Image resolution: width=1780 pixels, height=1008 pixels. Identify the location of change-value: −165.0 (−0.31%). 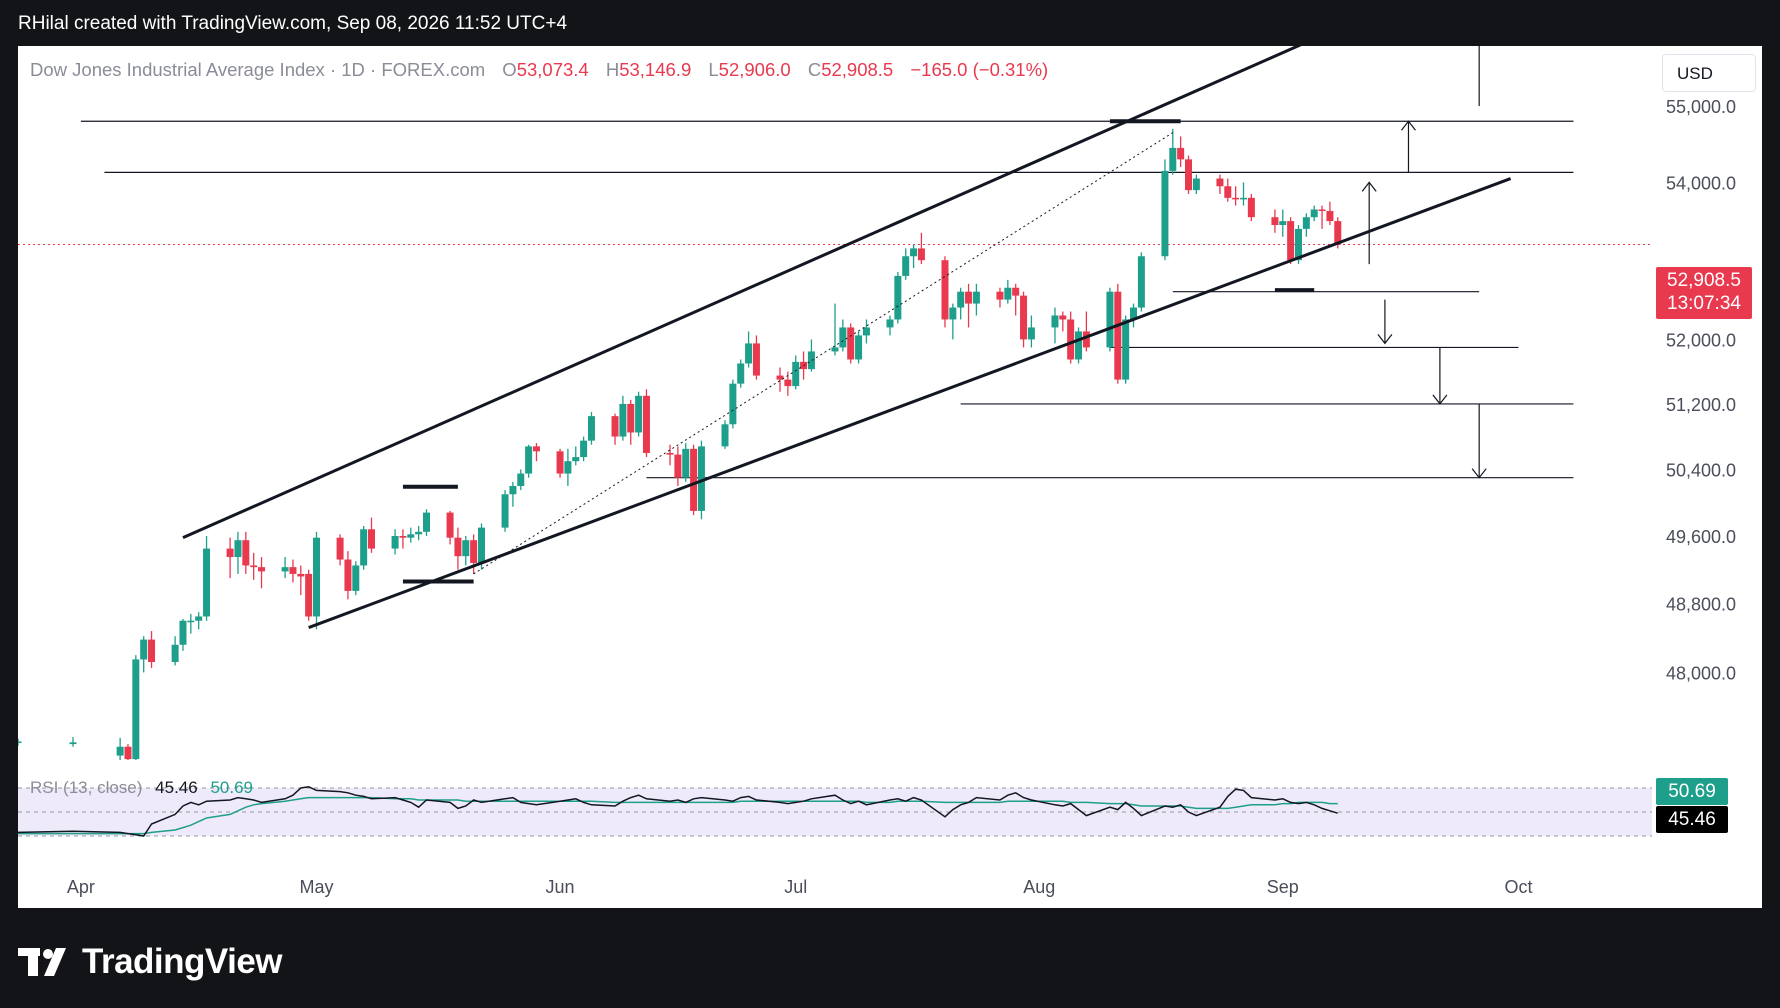
(979, 69).